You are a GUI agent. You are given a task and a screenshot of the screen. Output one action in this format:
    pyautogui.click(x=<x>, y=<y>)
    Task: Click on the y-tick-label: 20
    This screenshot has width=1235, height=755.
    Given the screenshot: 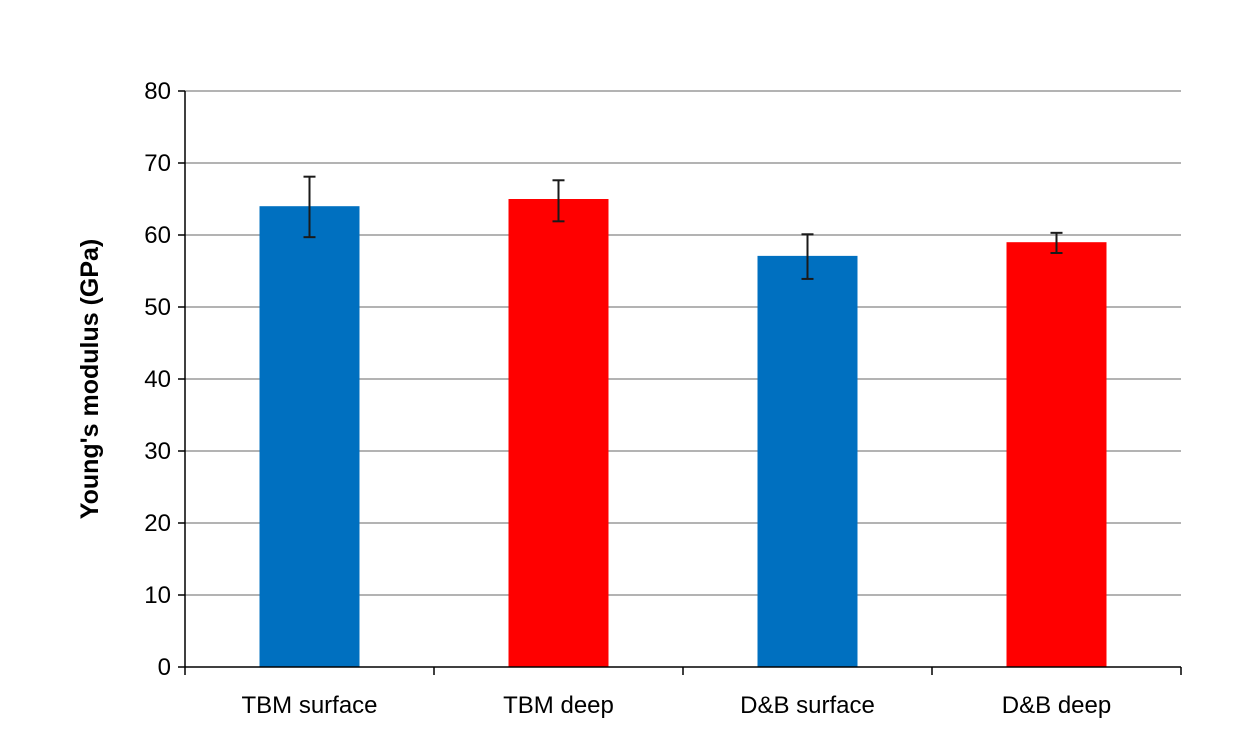 What is the action you would take?
    pyautogui.click(x=157, y=523)
    